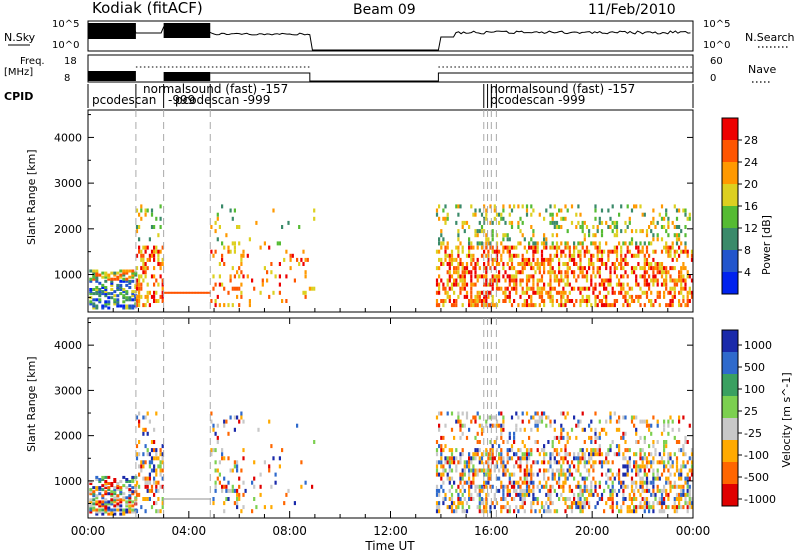 The width and height of the screenshot is (800, 554). I want to click on power-colorbar-tick-label: 20, so click(751, 184).